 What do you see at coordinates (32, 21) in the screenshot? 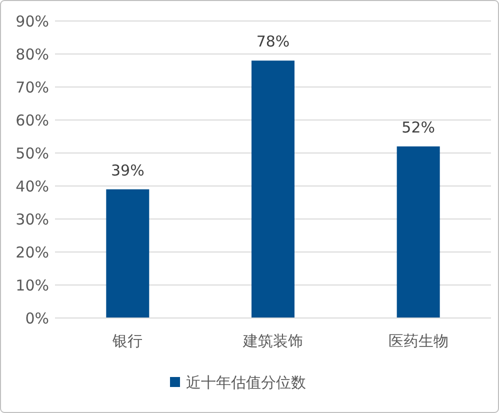
I see `y-tick-label: 90%` at bounding box center [32, 21].